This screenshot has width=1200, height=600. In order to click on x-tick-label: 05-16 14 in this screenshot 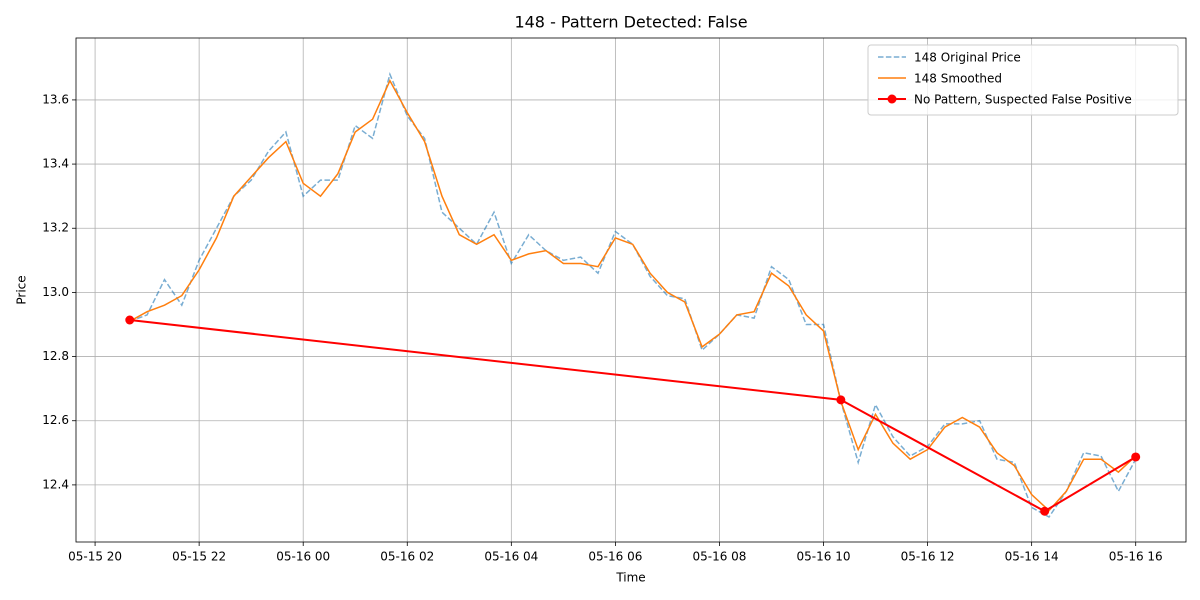, I will do `click(1032, 557)`.